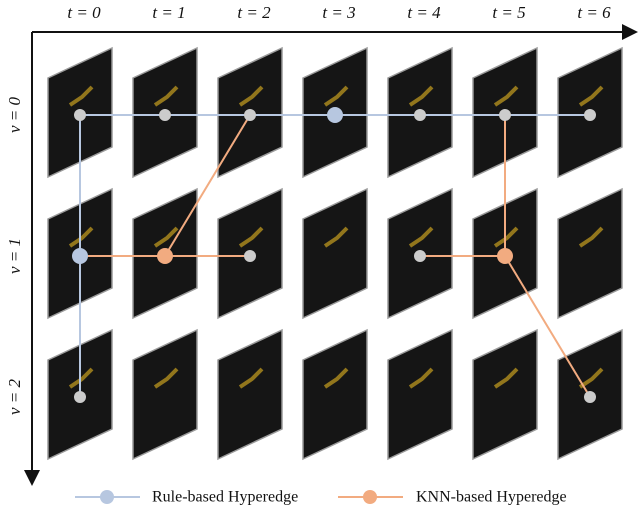 This screenshot has width=640, height=511. Describe the element at coordinates (508, 12) in the screenshot. I see `time-label: t = 5` at that location.